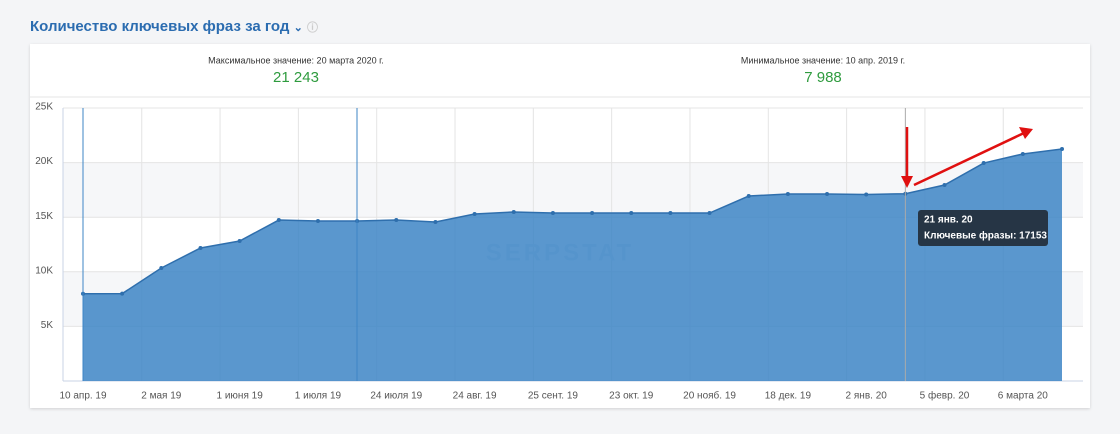  What do you see at coordinates (867, 396) in the screenshot?
I see `x-tick-label: 2 янв. 20` at bounding box center [867, 396].